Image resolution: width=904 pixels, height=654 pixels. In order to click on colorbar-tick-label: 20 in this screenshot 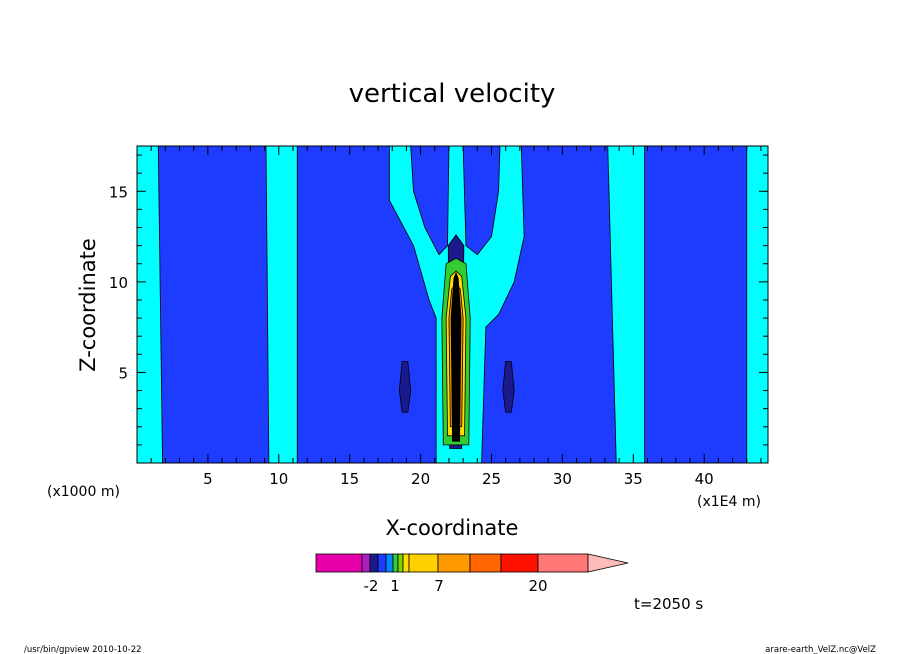, I will do `click(537, 586)`.